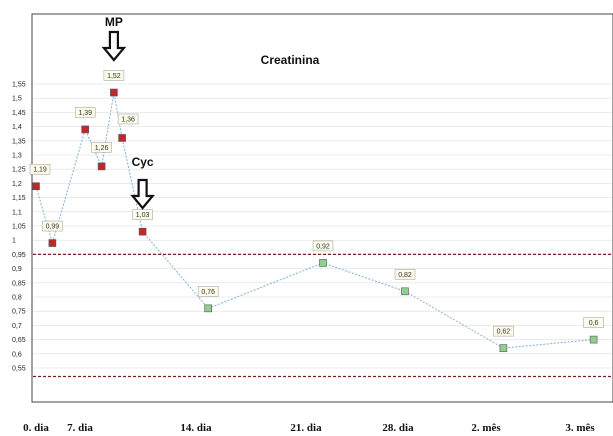  What do you see at coordinates (80, 428) in the screenshot?
I see `x-tick-label: 7. dia` at bounding box center [80, 428].